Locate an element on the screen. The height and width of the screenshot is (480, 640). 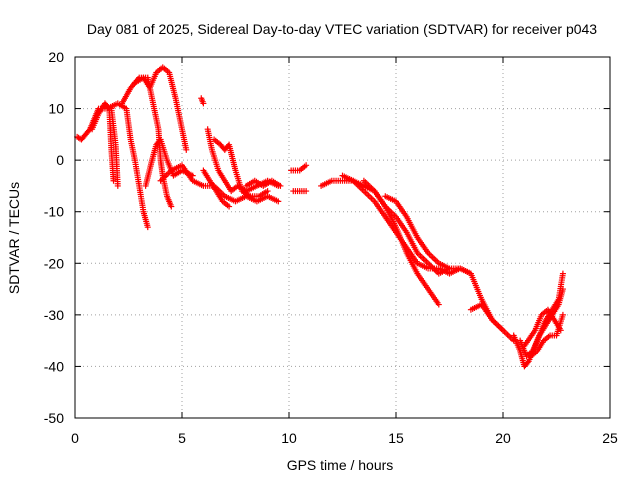
y-tick-label: -40 is located at coordinates (54, 366).